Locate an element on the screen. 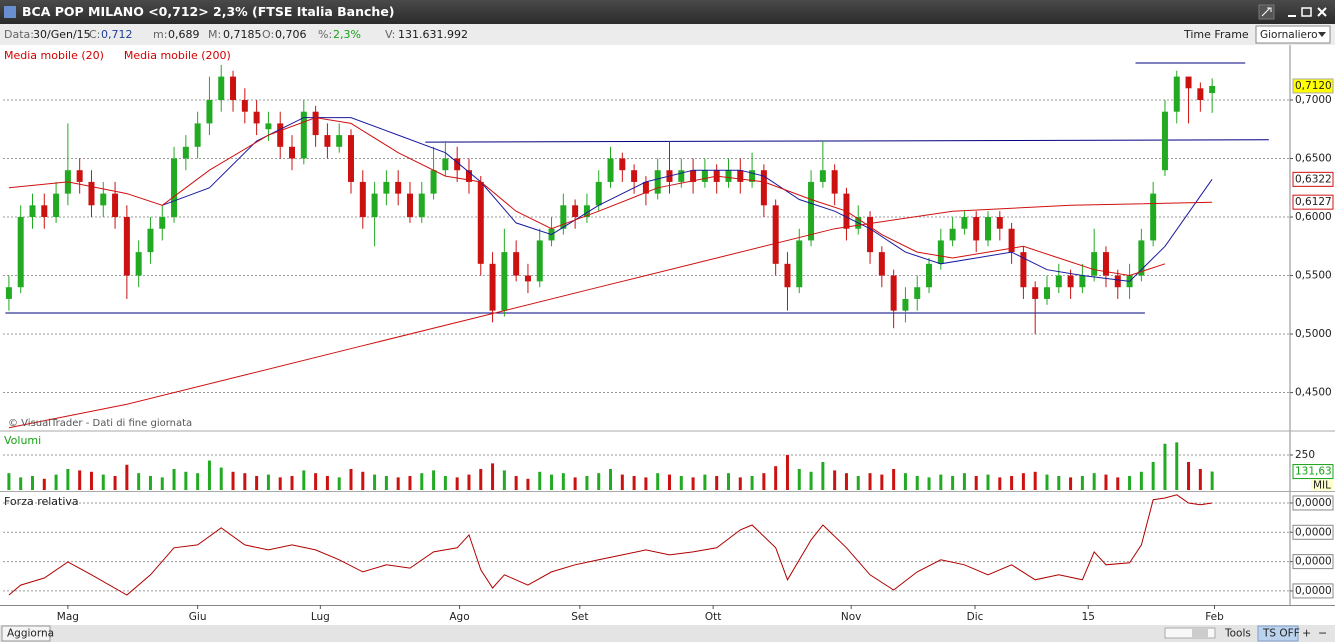 This screenshot has height=642, width=1335. tools-button: Tools is located at coordinates (1237, 634).